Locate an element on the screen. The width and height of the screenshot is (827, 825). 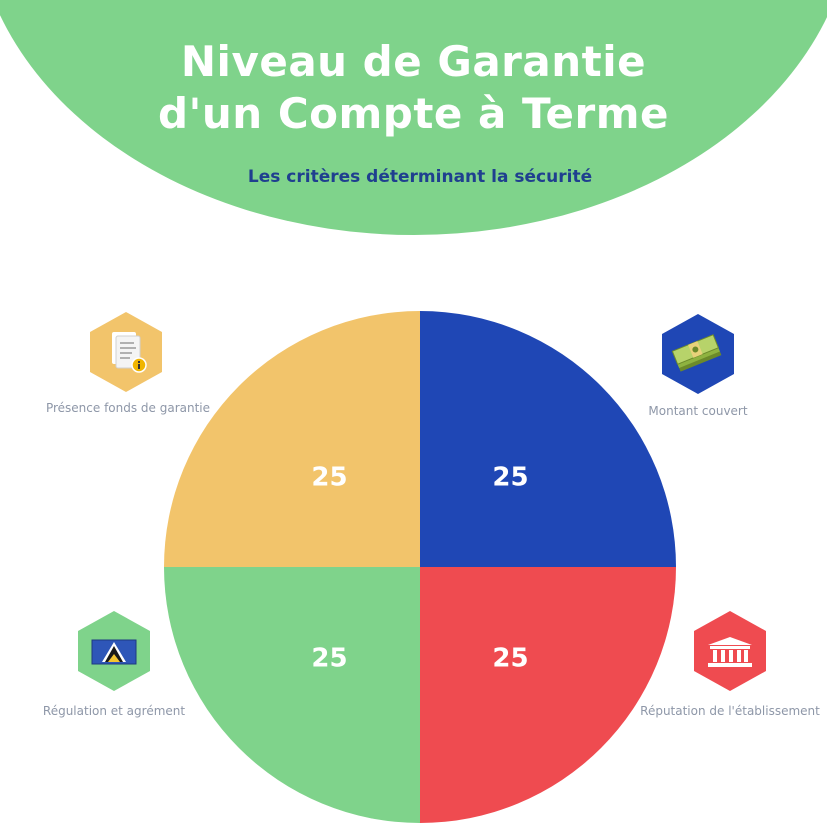
legend-label-montant-couvert: Montant couvert is located at coordinates (698, 411).